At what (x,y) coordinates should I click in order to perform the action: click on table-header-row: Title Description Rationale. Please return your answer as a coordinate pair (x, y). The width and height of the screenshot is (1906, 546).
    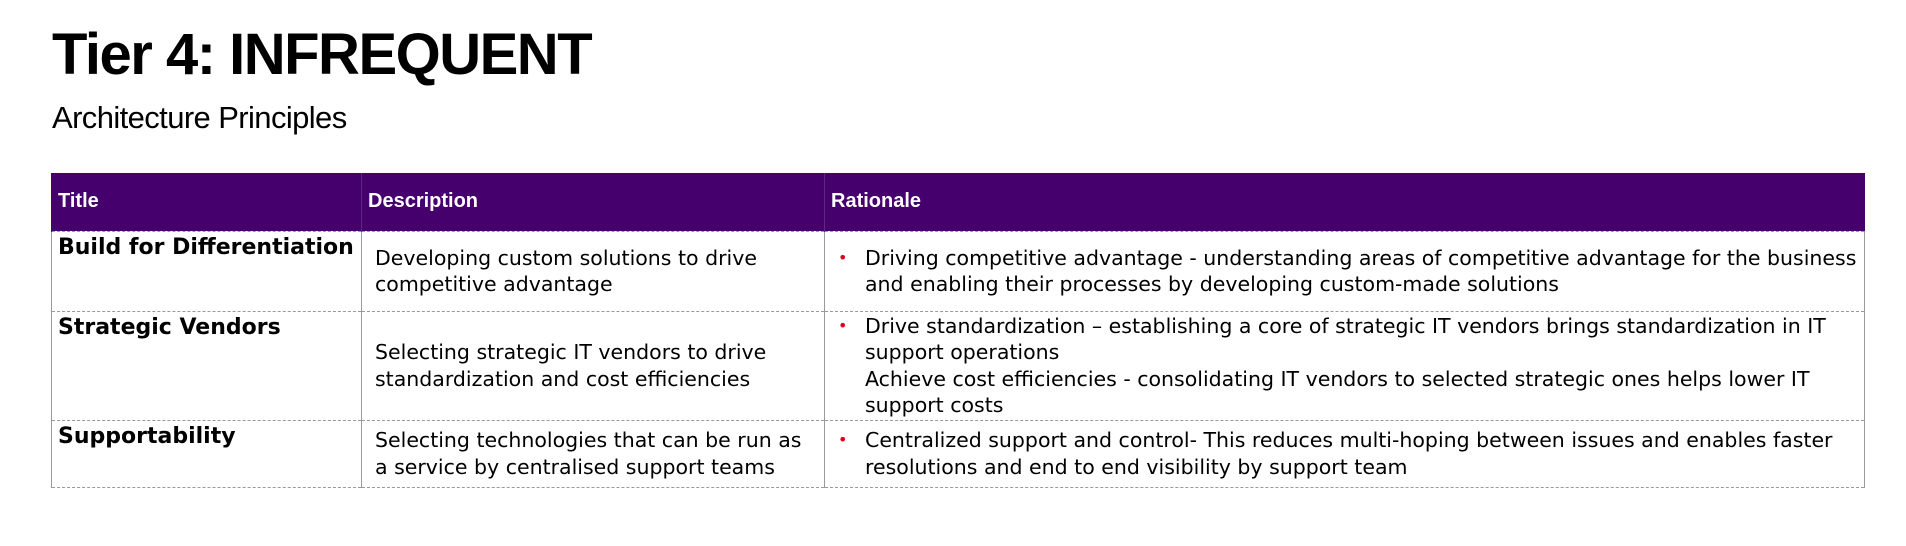
    Looking at the image, I should click on (958, 202).